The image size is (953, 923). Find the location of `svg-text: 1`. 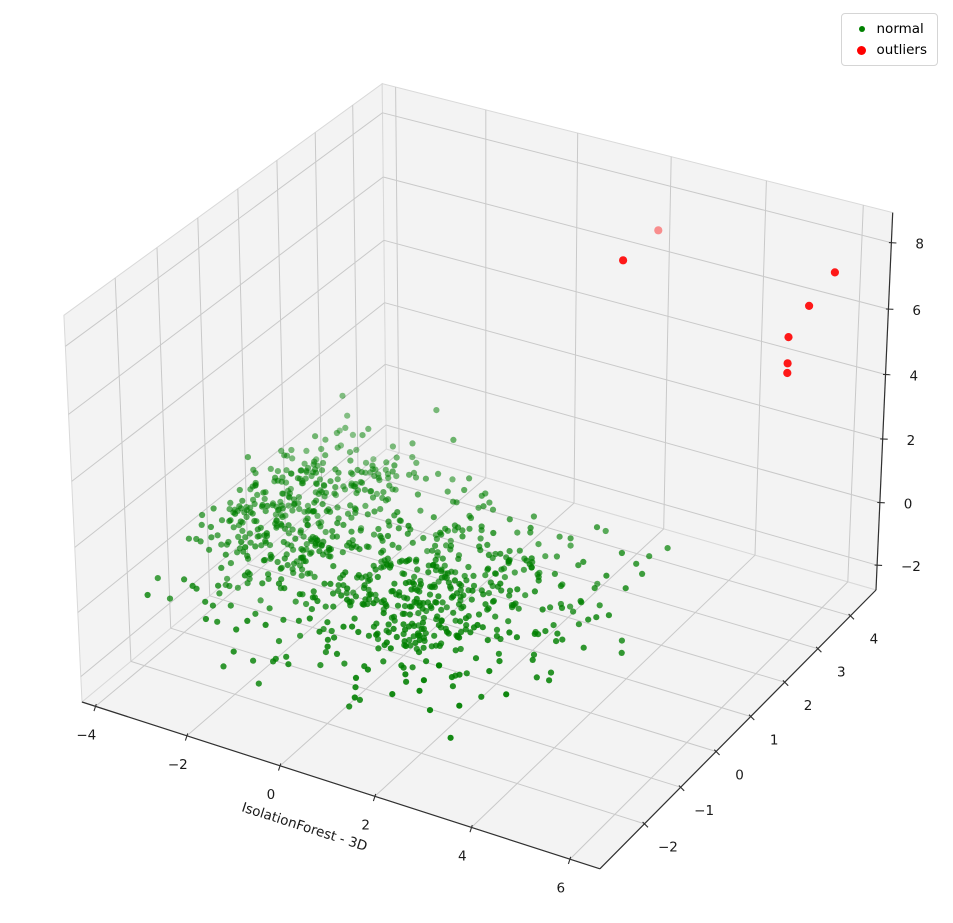

svg-text: 1 is located at coordinates (774, 740).